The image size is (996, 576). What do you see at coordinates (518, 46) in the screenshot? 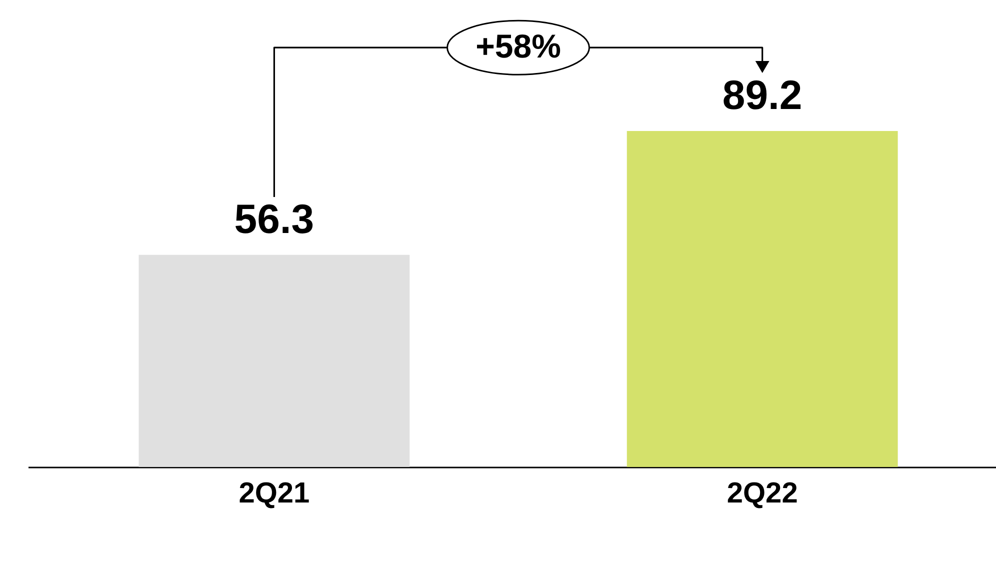
I see `text: +58%` at bounding box center [518, 46].